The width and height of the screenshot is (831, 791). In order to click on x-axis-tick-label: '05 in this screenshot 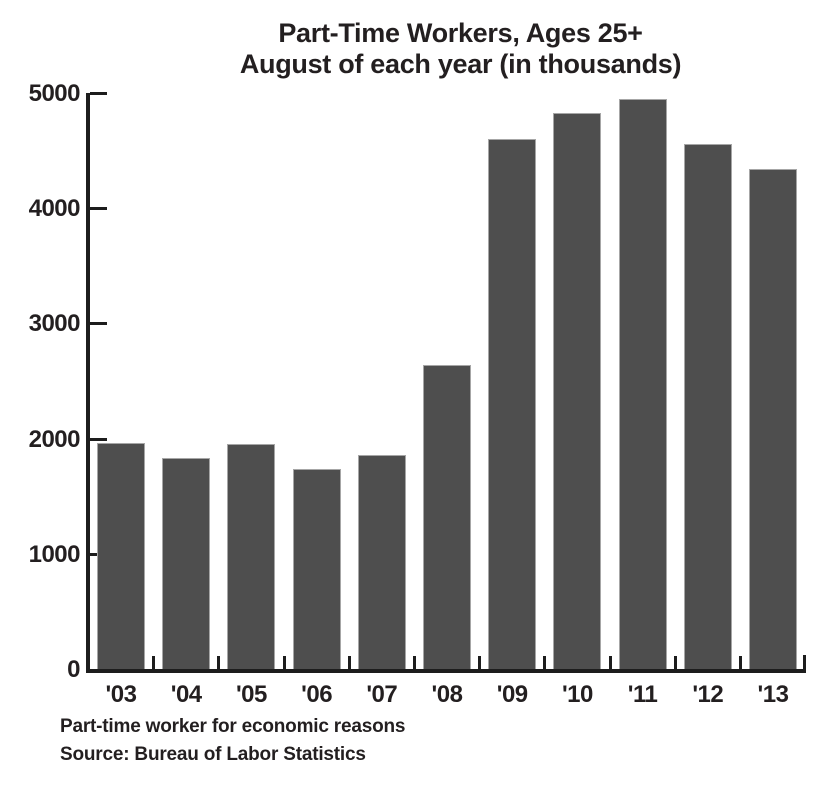, I will do `click(251, 694)`.